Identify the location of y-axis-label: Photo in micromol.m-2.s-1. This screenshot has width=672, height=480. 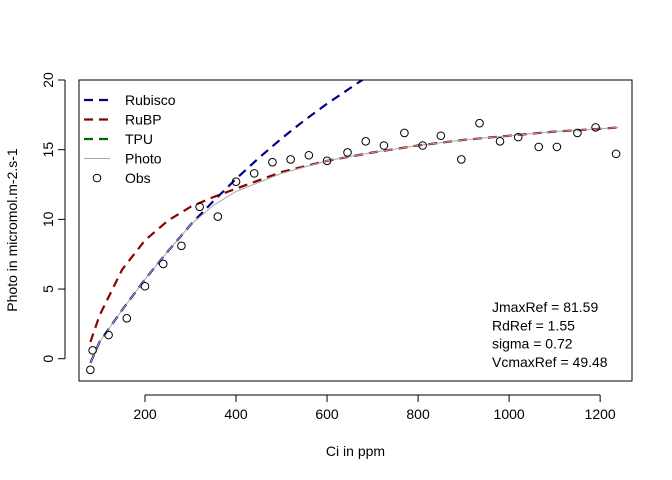
(12, 230).